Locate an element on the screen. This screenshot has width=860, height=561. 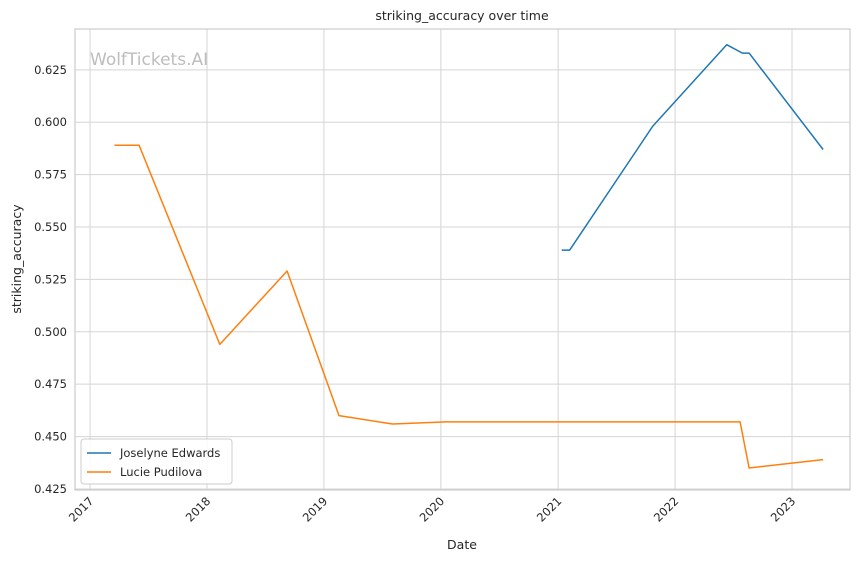
legend-label-lucie-pudilova: Lucie Pudilova is located at coordinates (161, 472).